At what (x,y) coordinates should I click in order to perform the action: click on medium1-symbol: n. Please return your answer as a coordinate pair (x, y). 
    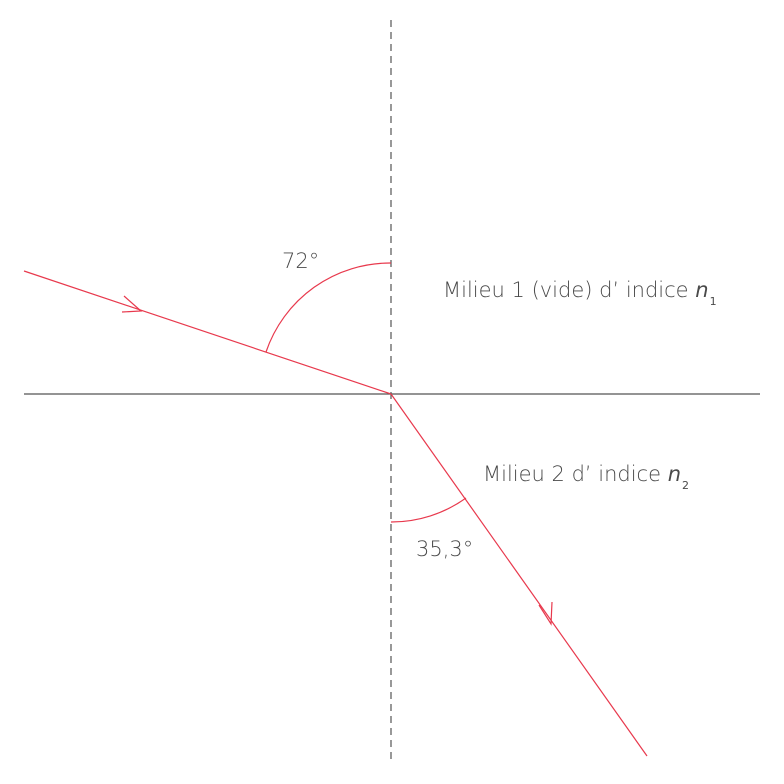
    Looking at the image, I should click on (701, 290).